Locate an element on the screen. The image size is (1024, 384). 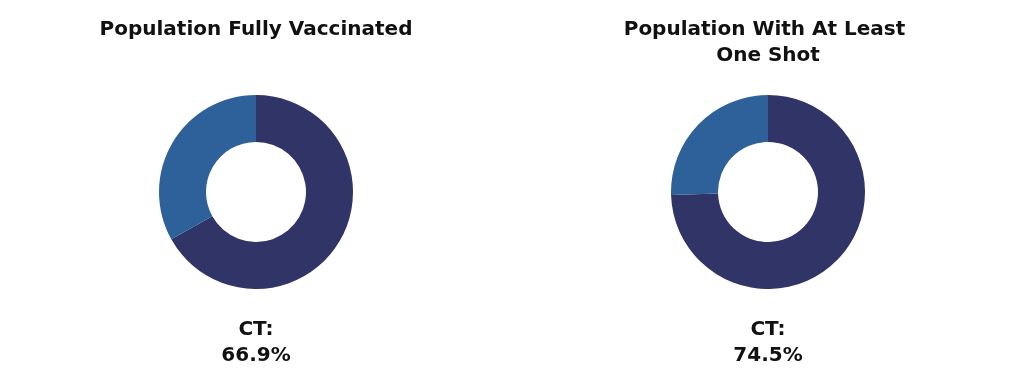
chart-title: Population Fully Vaccinated is located at coordinates (256, 28).